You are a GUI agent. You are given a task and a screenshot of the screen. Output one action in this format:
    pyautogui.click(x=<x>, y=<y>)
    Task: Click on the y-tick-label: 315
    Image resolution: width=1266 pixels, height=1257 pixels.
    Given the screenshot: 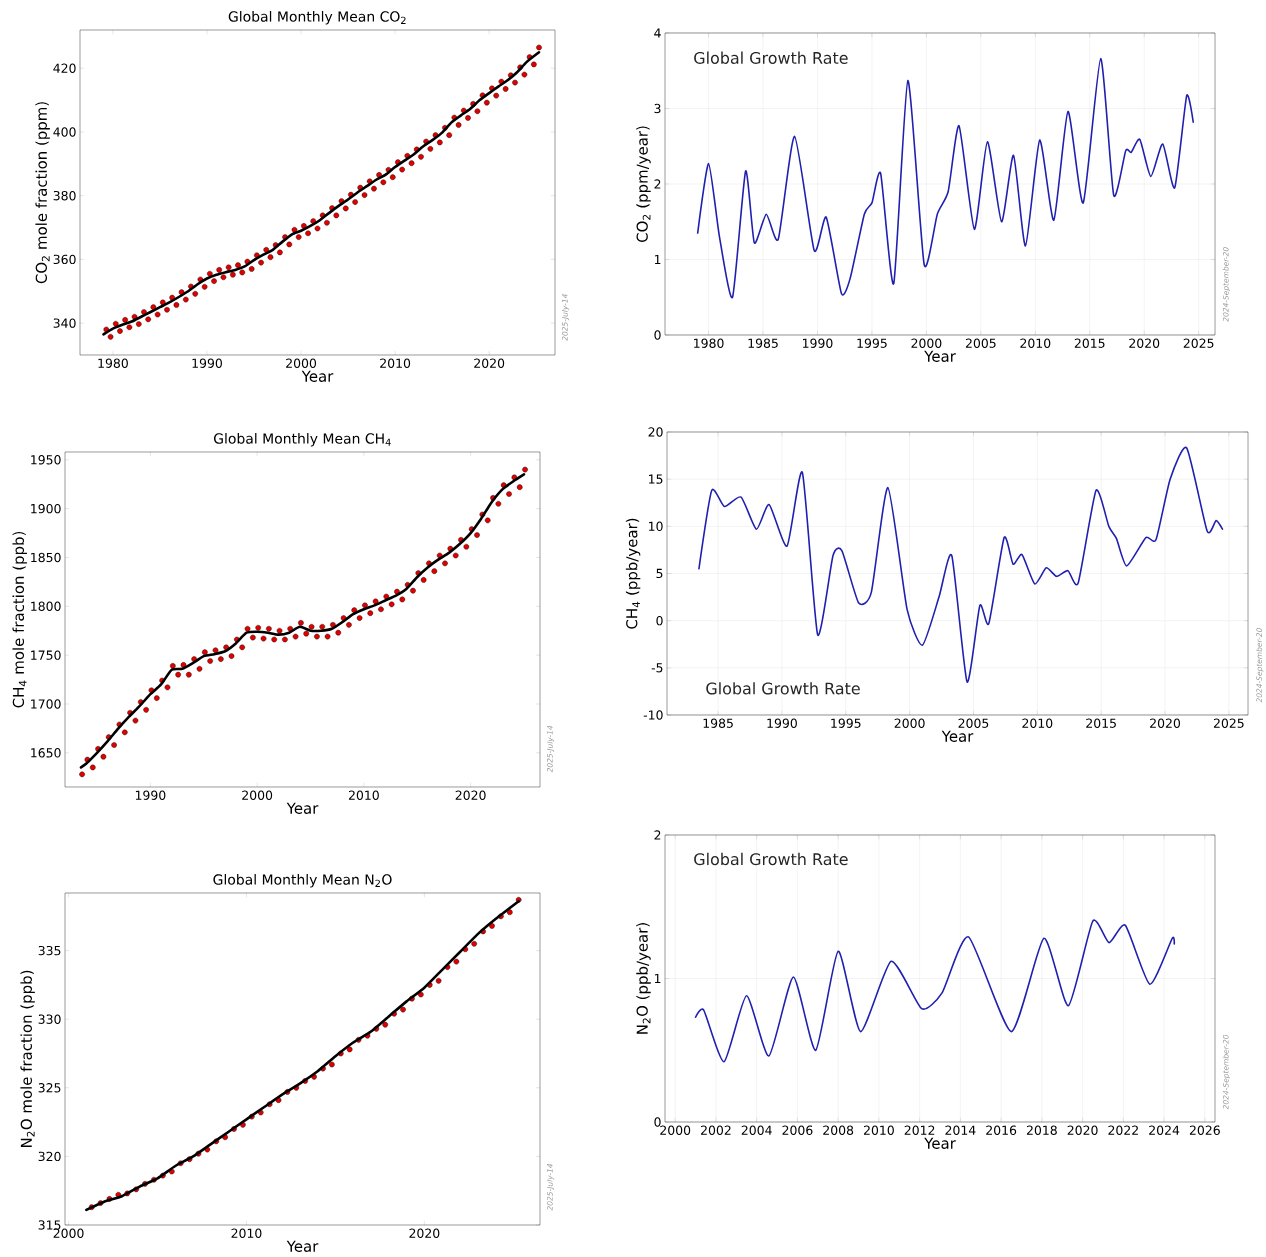 What is the action you would take?
    pyautogui.click(x=49, y=1225)
    